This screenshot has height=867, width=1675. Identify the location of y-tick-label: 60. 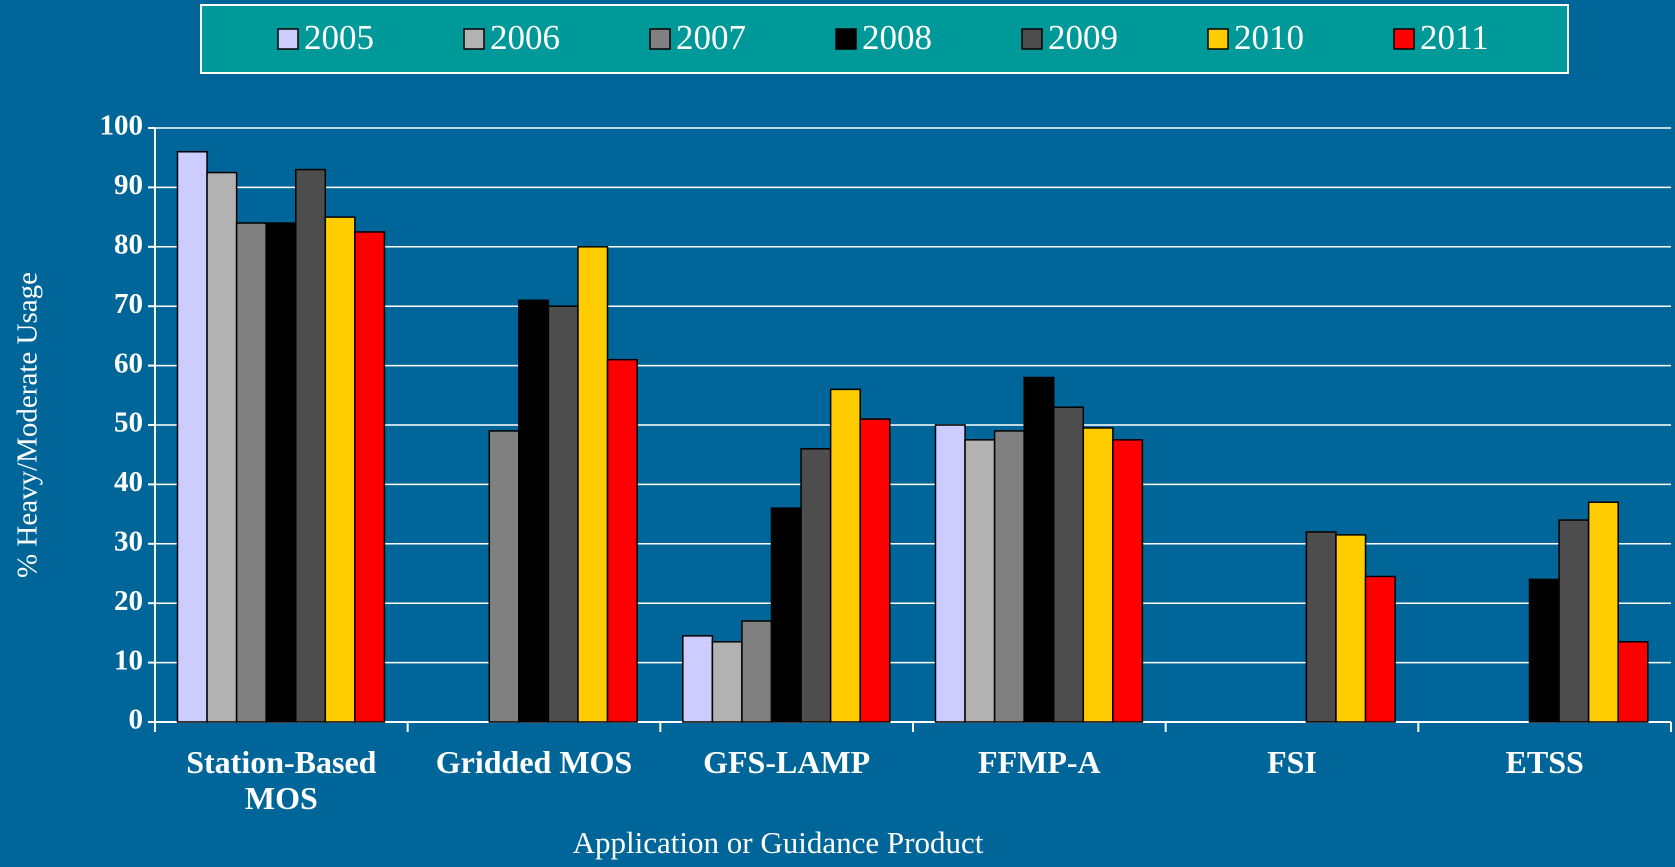
(128, 363).